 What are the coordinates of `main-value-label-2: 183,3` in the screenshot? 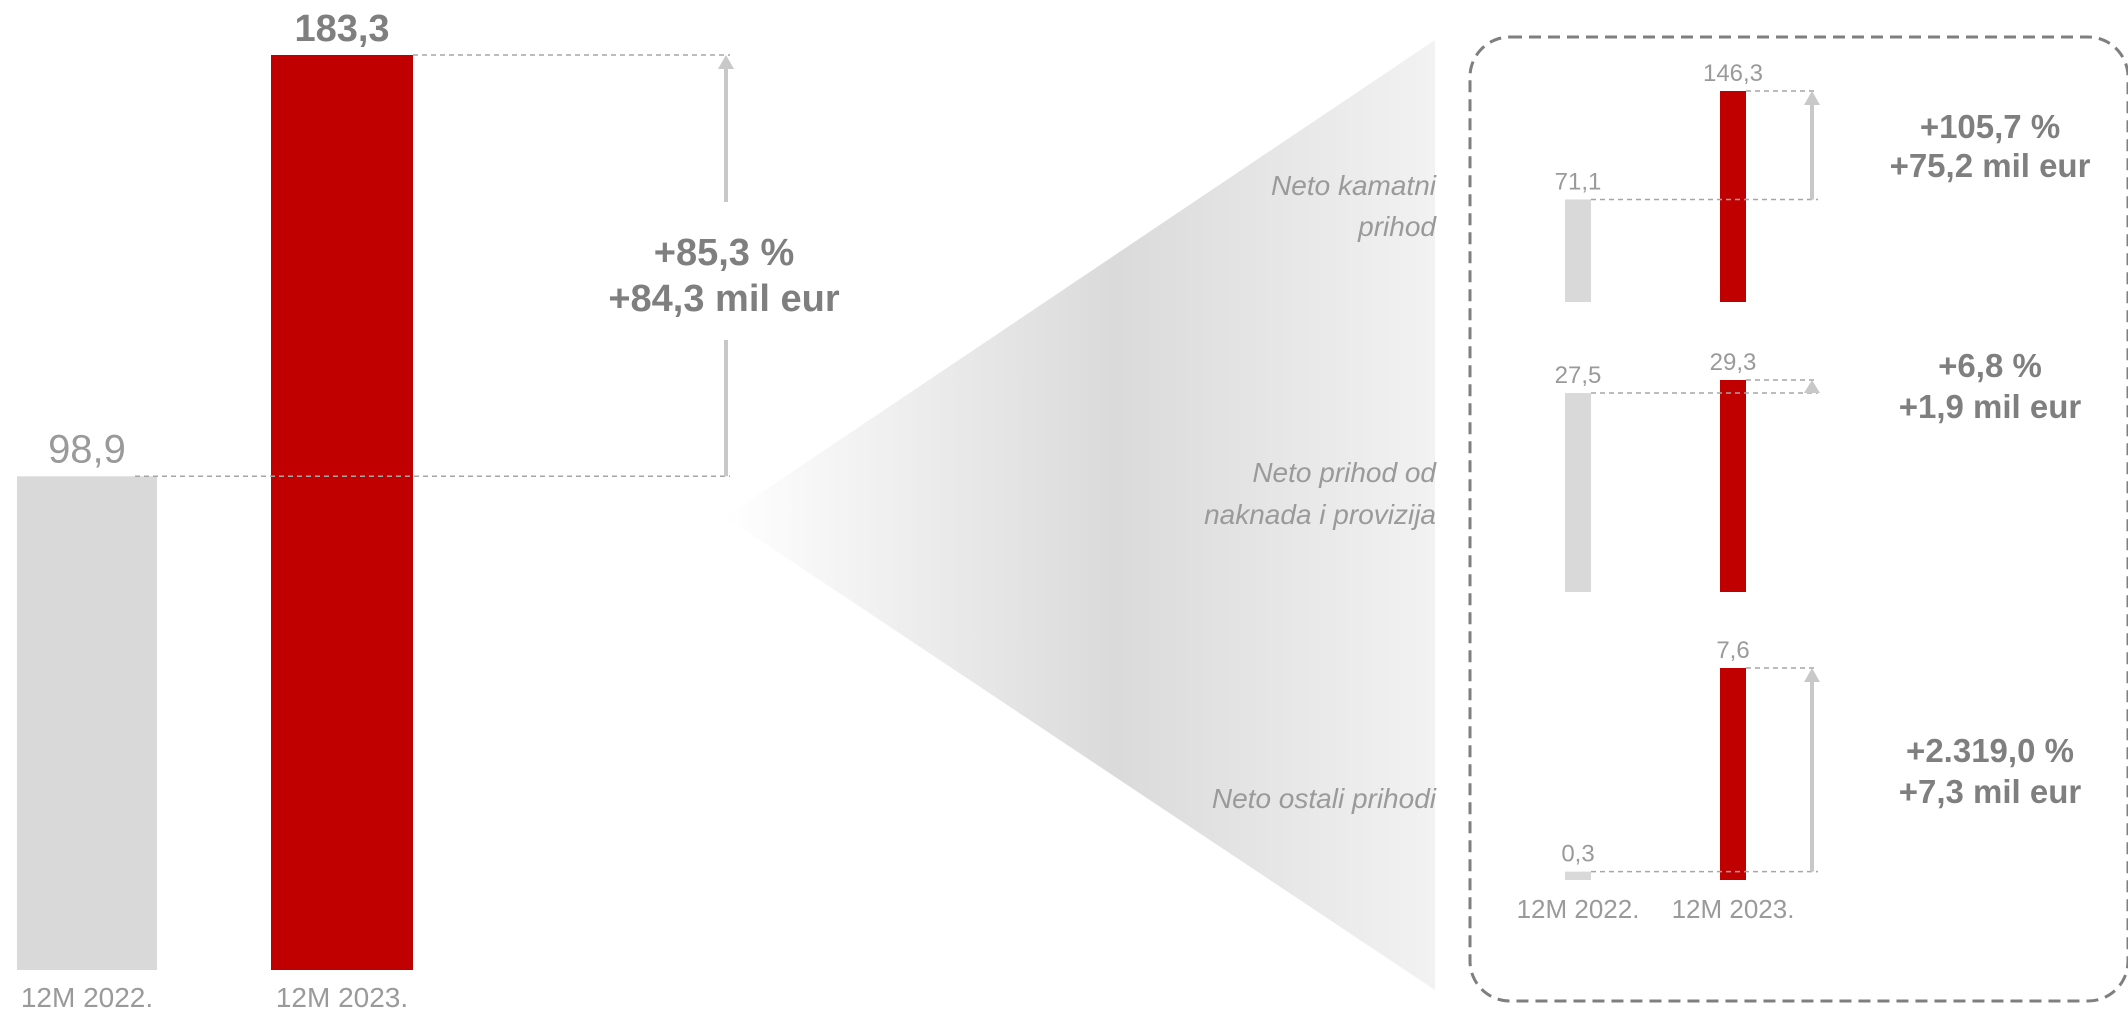 It's located at (341, 29).